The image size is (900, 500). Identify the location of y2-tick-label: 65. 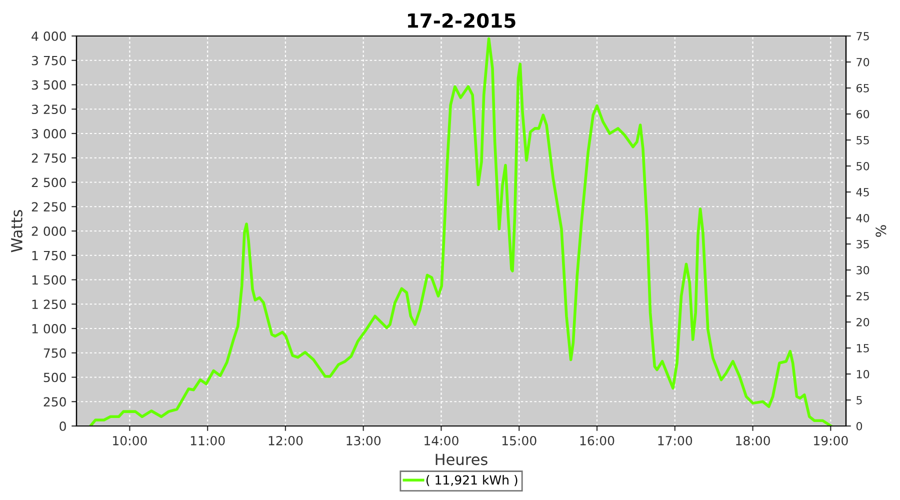
(862, 88).